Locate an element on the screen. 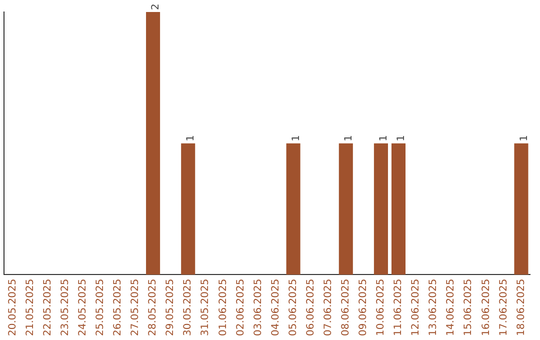  x-tick-label: 22.05.2025 is located at coordinates (48, 307).